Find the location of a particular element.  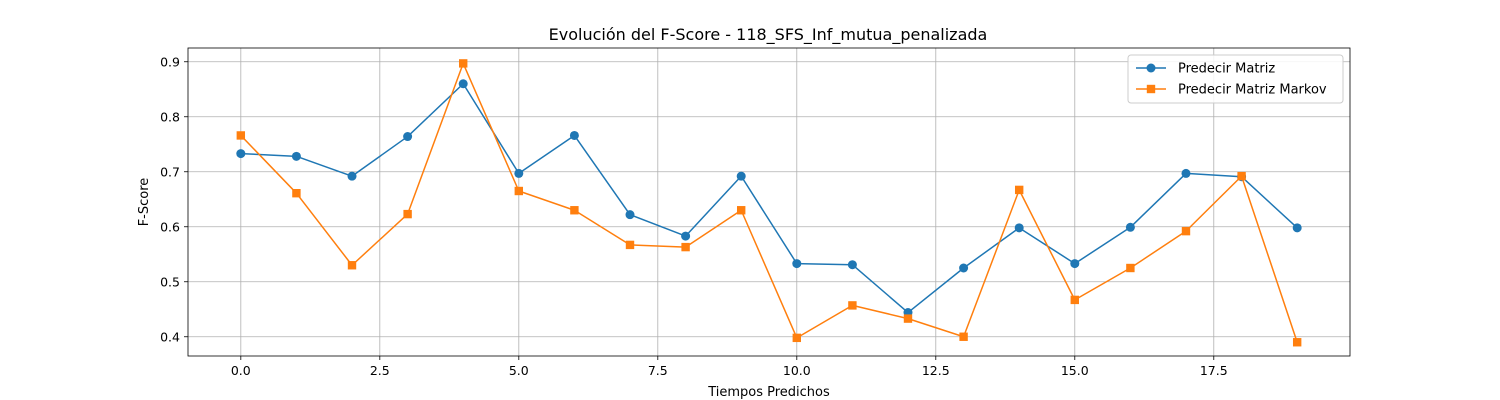

y-tick-label: 0.7 is located at coordinates (170, 171).